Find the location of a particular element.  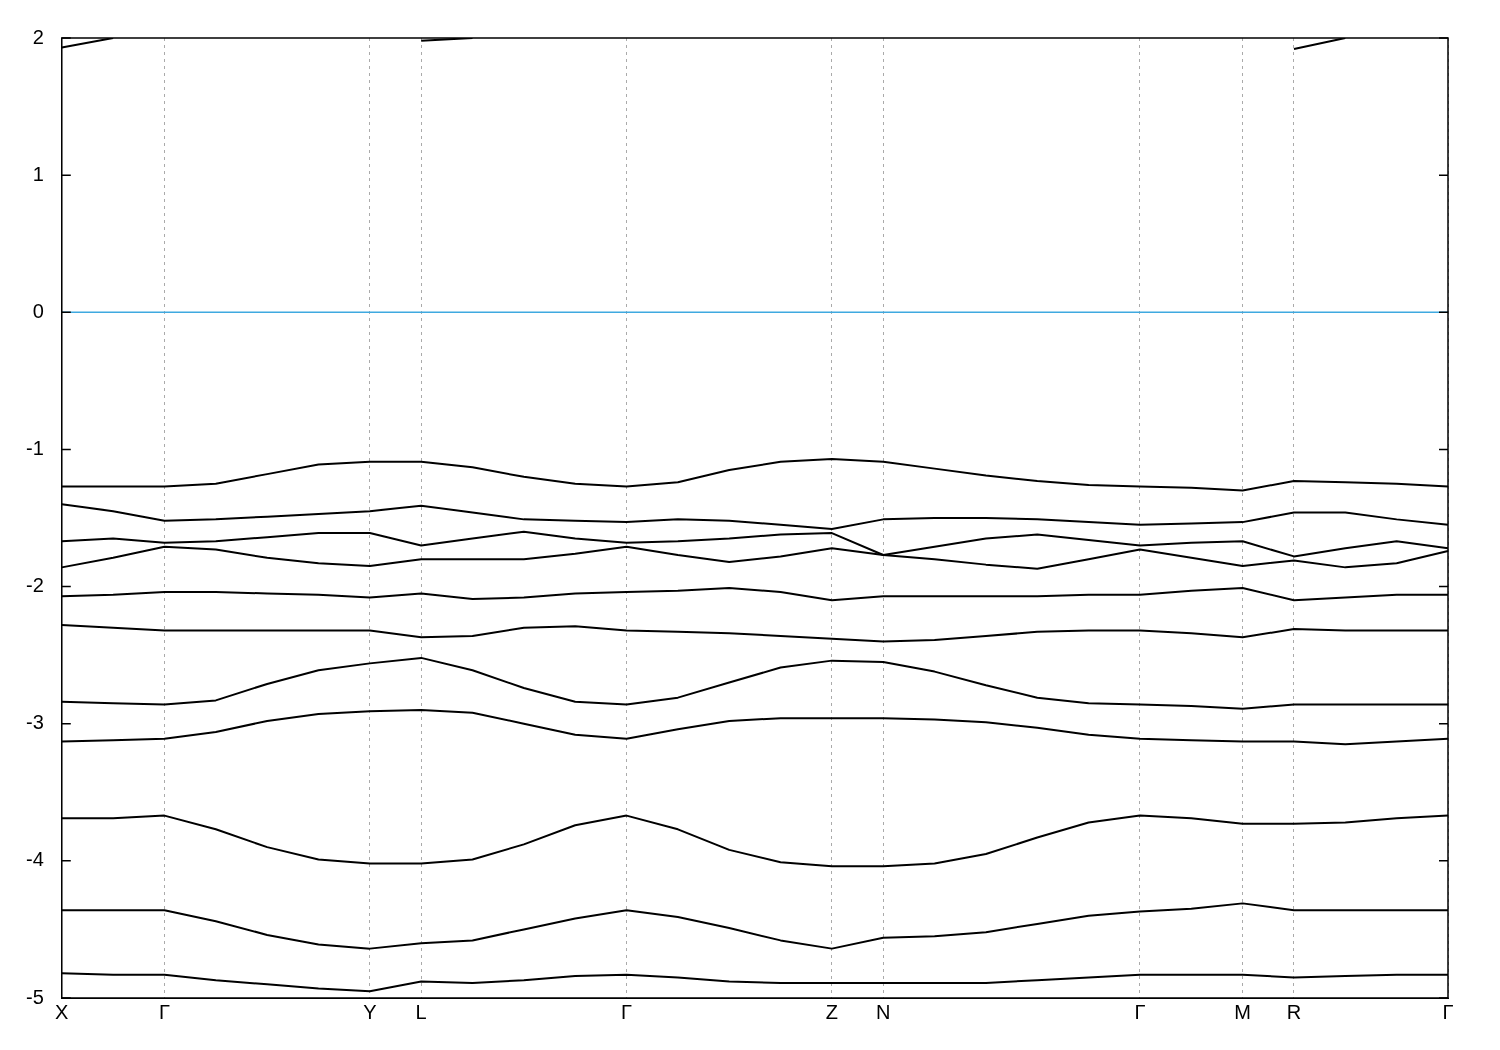

x-tick-label: X is located at coordinates (62, 1011).